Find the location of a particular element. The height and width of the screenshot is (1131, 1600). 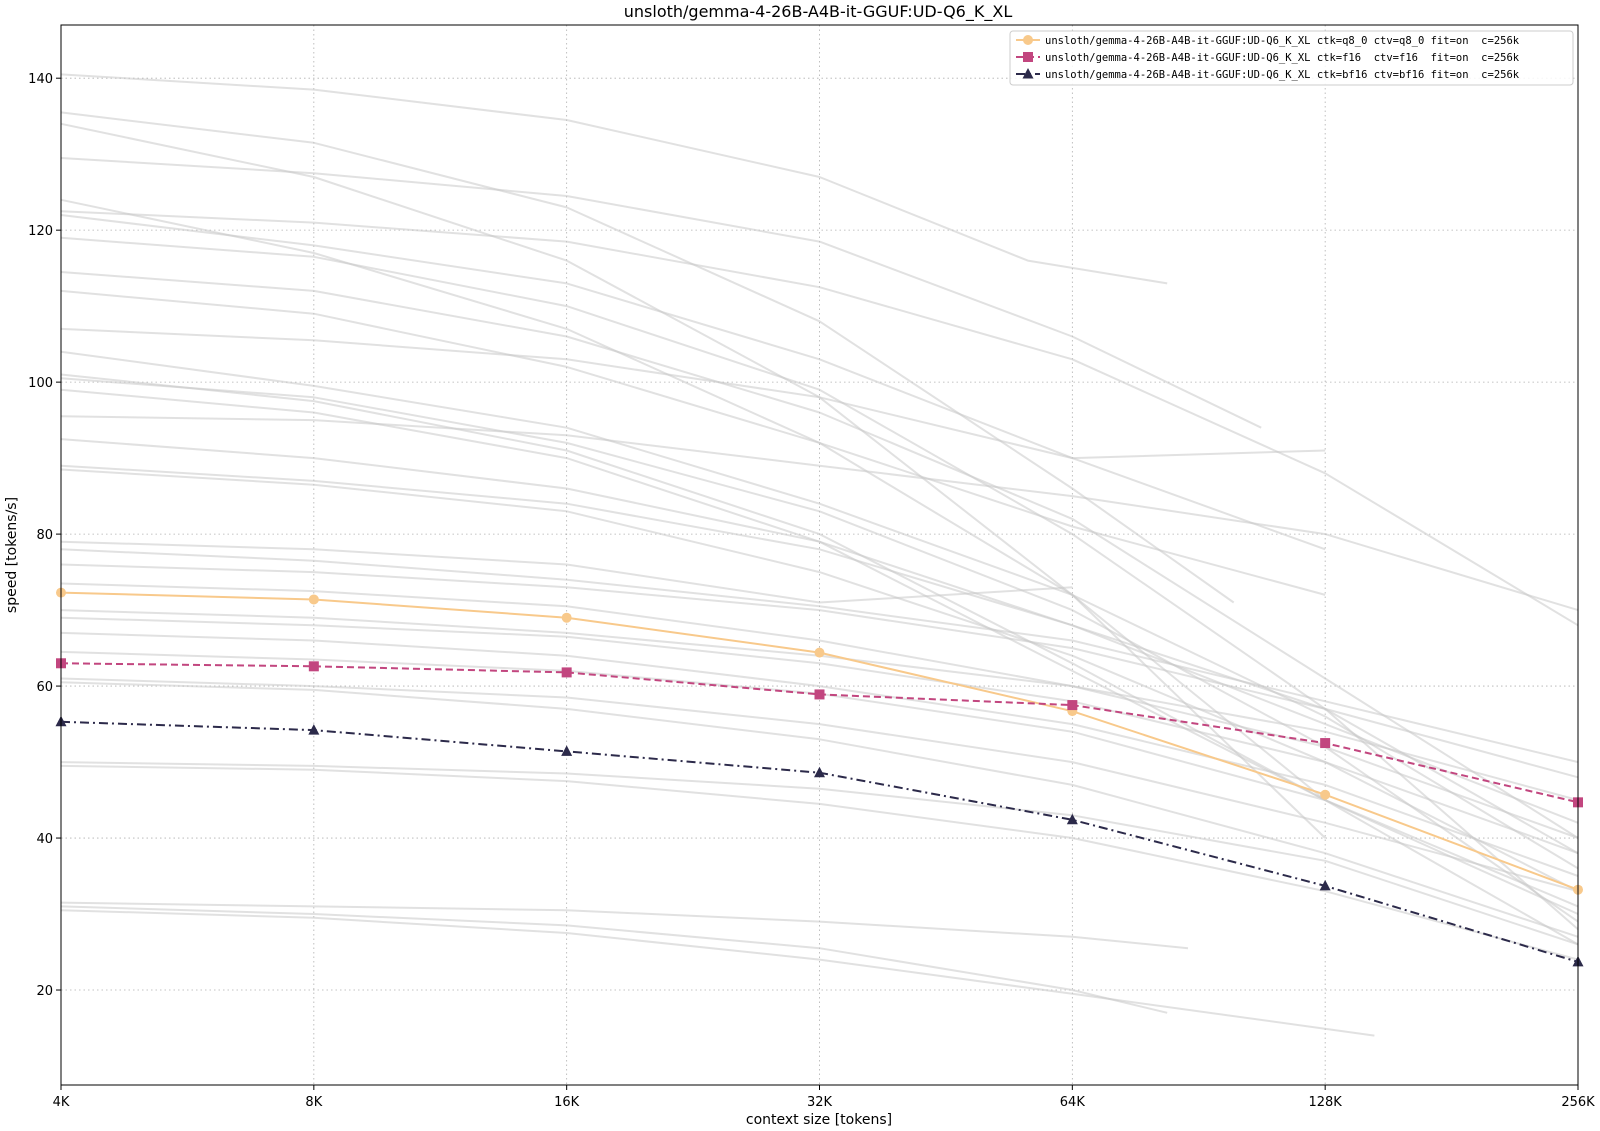

x-tick-label: 128K is located at coordinates (1325, 1102).